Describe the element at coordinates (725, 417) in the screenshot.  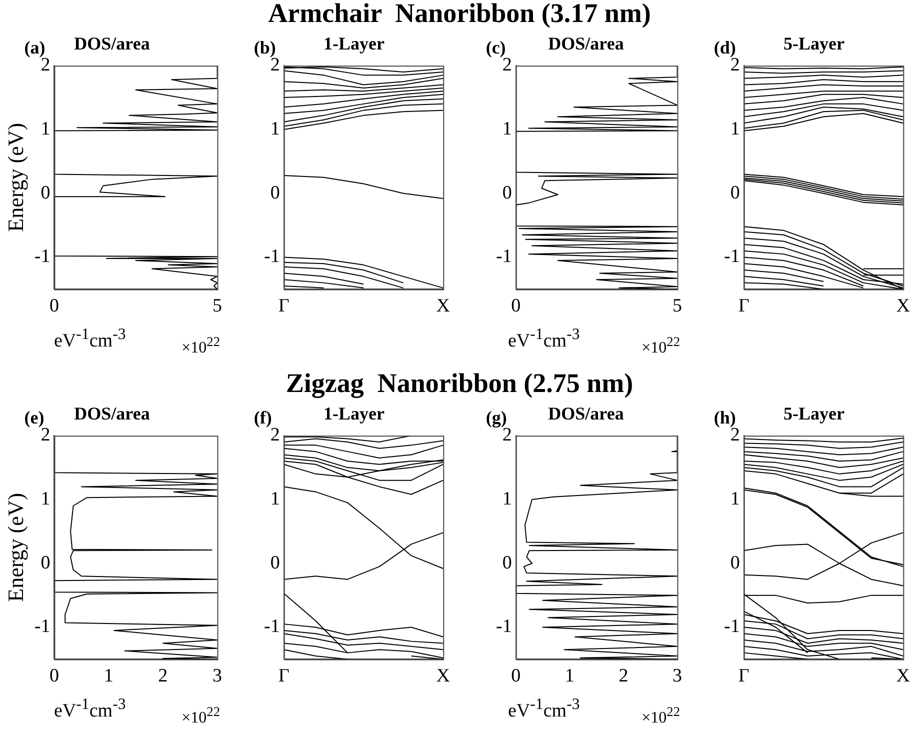
I see `text: (h)` at that location.